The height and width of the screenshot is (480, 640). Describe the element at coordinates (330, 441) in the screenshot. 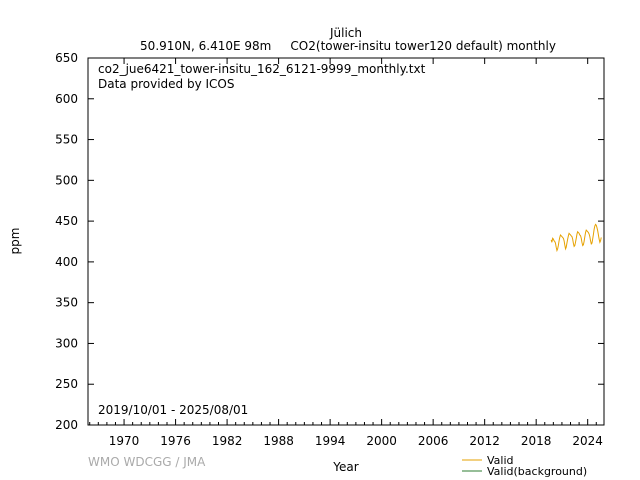

I see `x-tick-label: 1994` at that location.